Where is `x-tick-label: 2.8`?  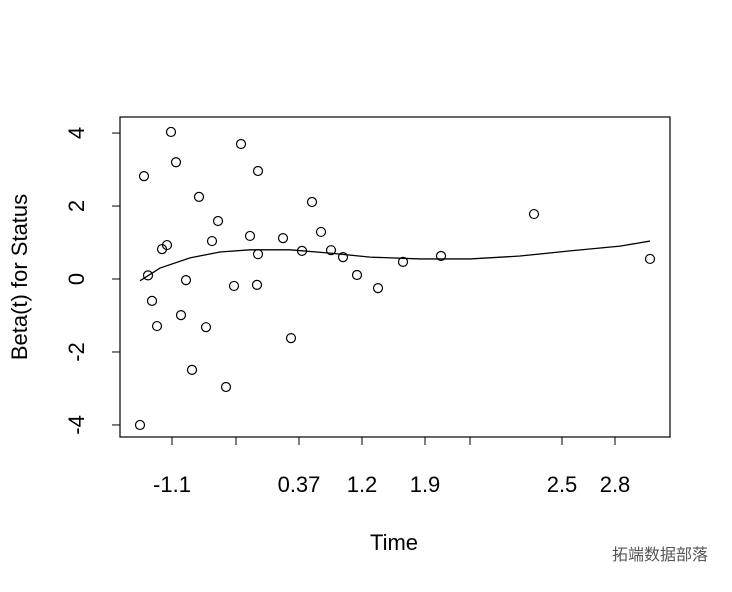
x-tick-label: 2.8 is located at coordinates (615, 484).